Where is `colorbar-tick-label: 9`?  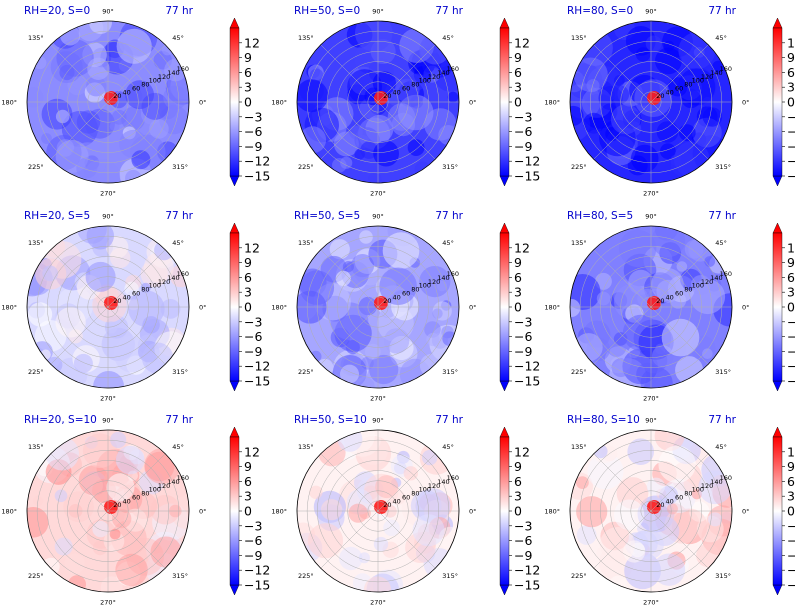 colorbar-tick-label: 9 is located at coordinates (518, 262).